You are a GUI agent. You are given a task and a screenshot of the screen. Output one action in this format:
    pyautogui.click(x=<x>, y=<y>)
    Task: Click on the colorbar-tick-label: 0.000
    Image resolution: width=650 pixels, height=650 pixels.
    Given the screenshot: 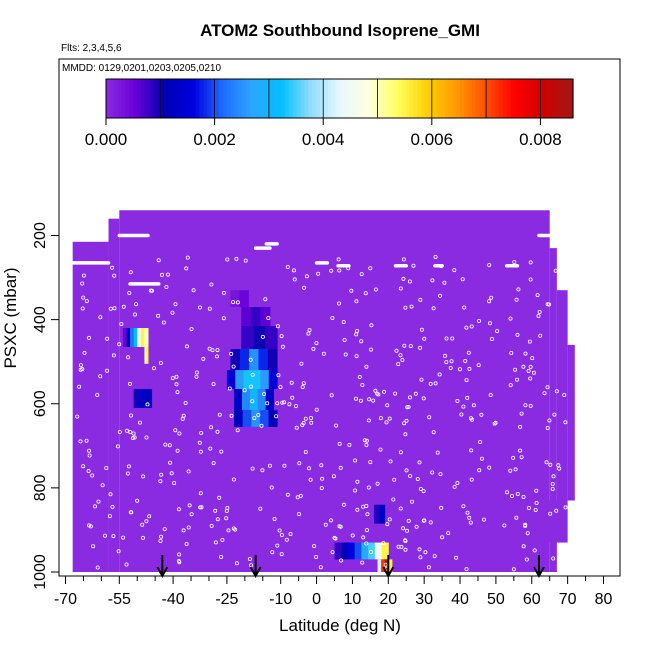 What is the action you would take?
    pyautogui.click(x=106, y=139)
    